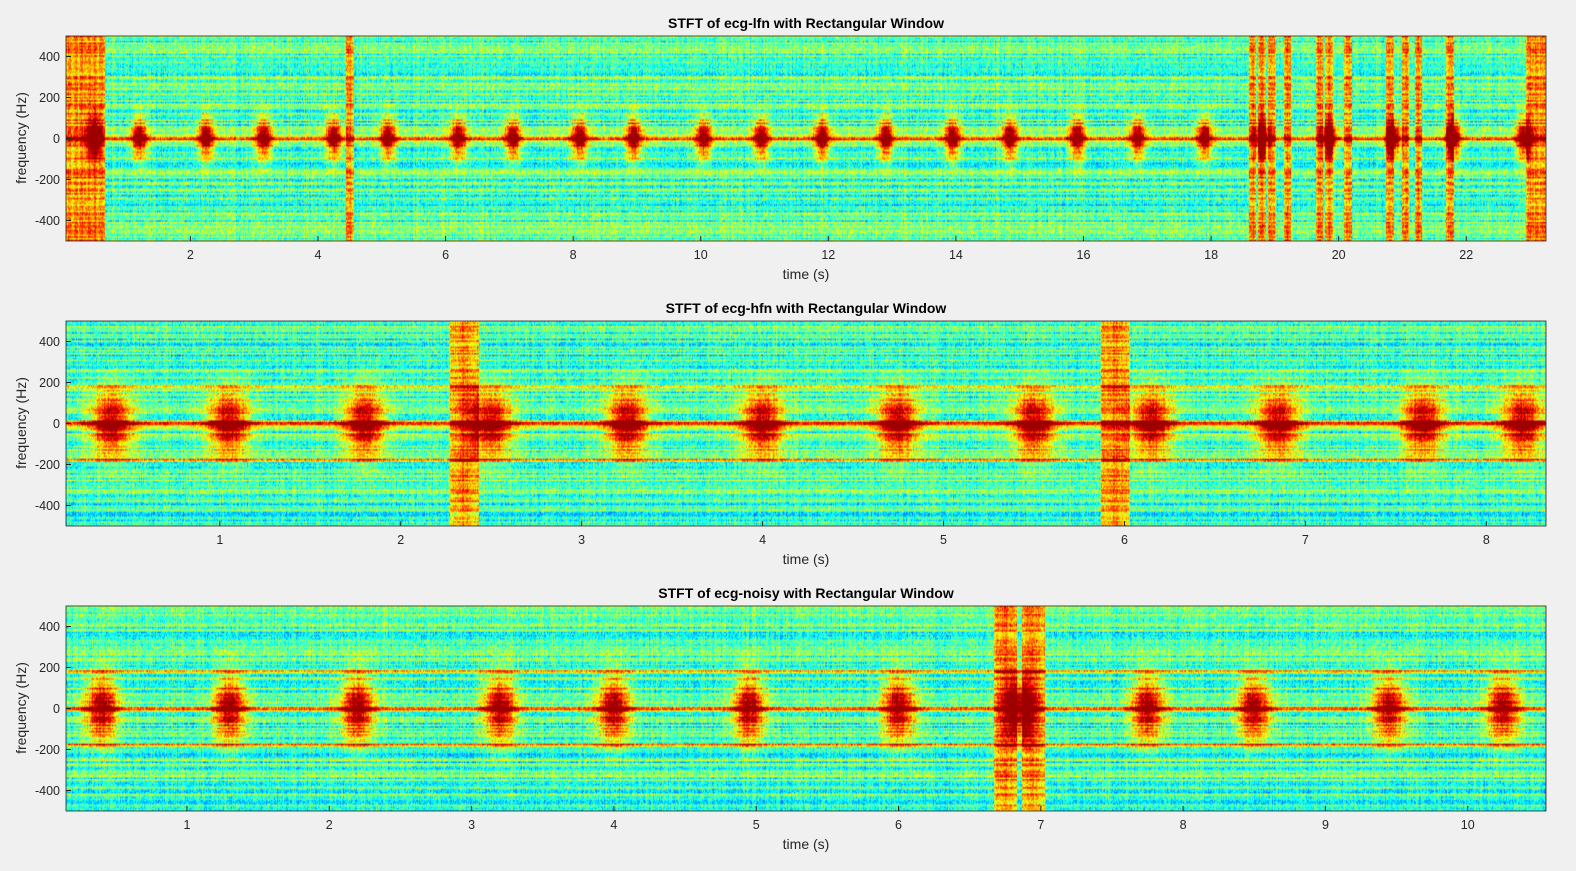 The height and width of the screenshot is (871, 1576). What do you see at coordinates (1084, 255) in the screenshot?
I see `x-tick-label: 16` at bounding box center [1084, 255].